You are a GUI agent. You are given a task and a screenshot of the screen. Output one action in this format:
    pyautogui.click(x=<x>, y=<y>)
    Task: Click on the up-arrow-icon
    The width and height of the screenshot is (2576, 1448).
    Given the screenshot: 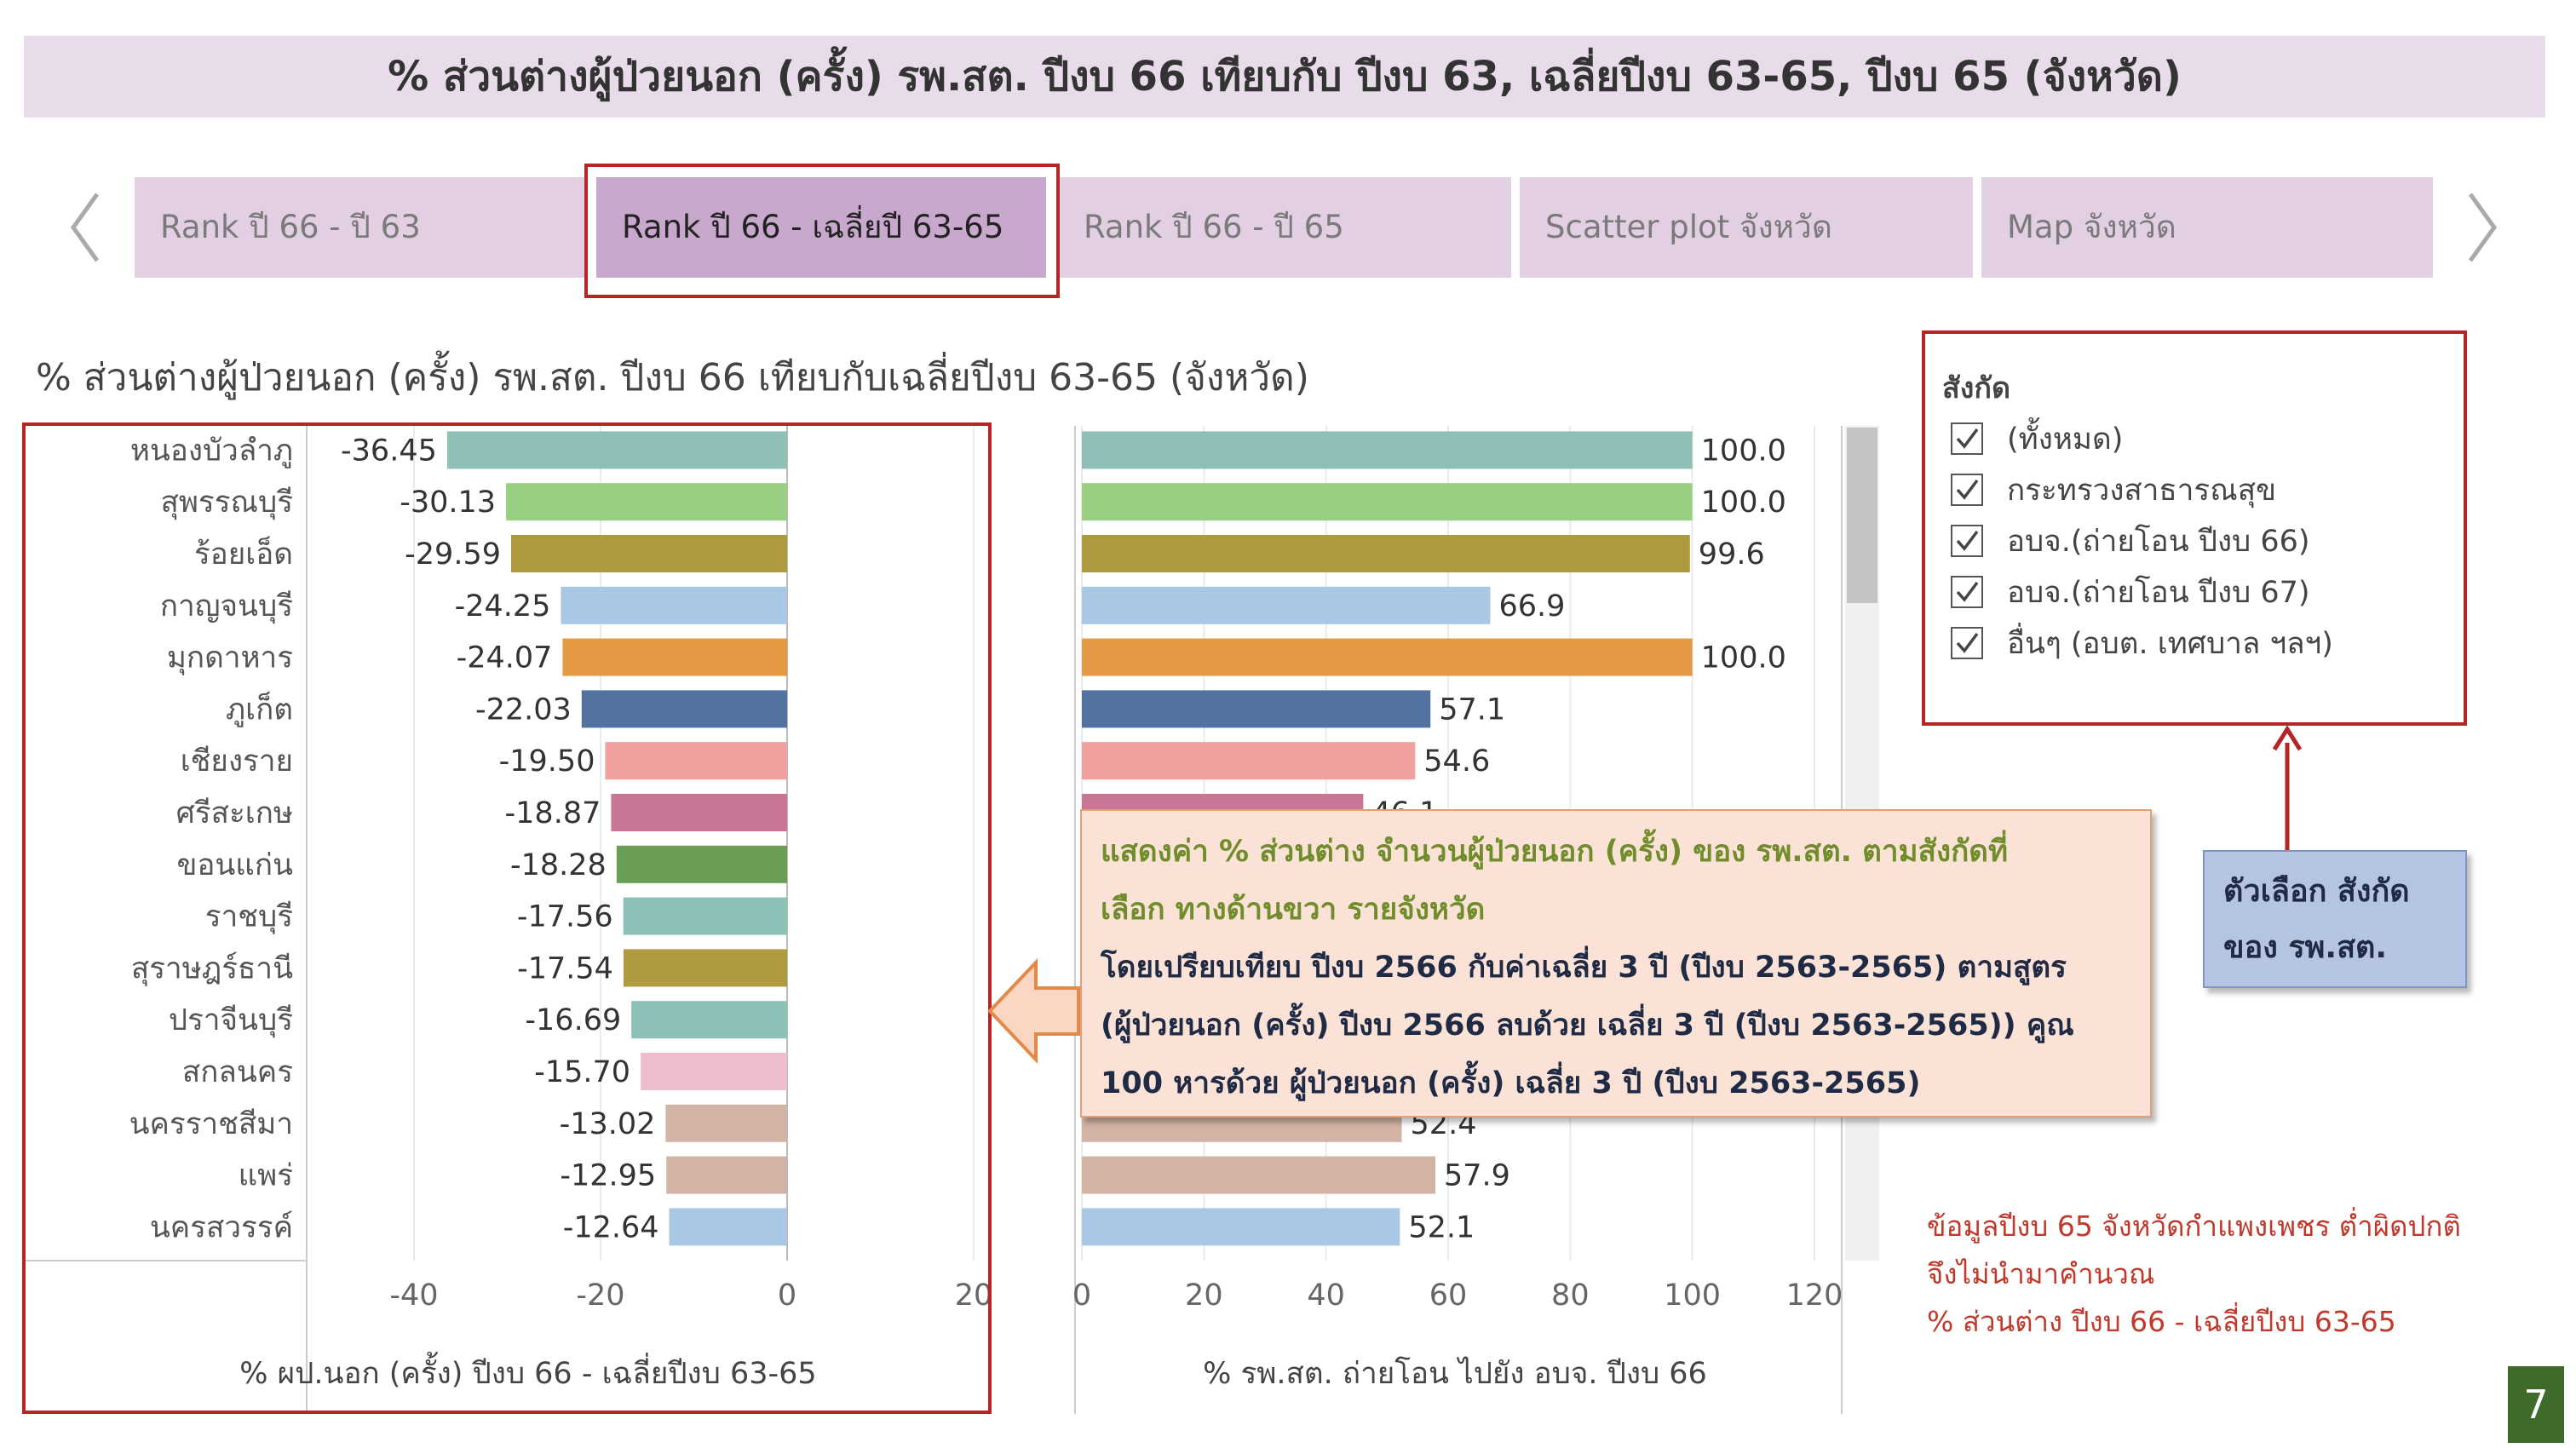 What is the action you would take?
    pyautogui.click(x=2287, y=788)
    